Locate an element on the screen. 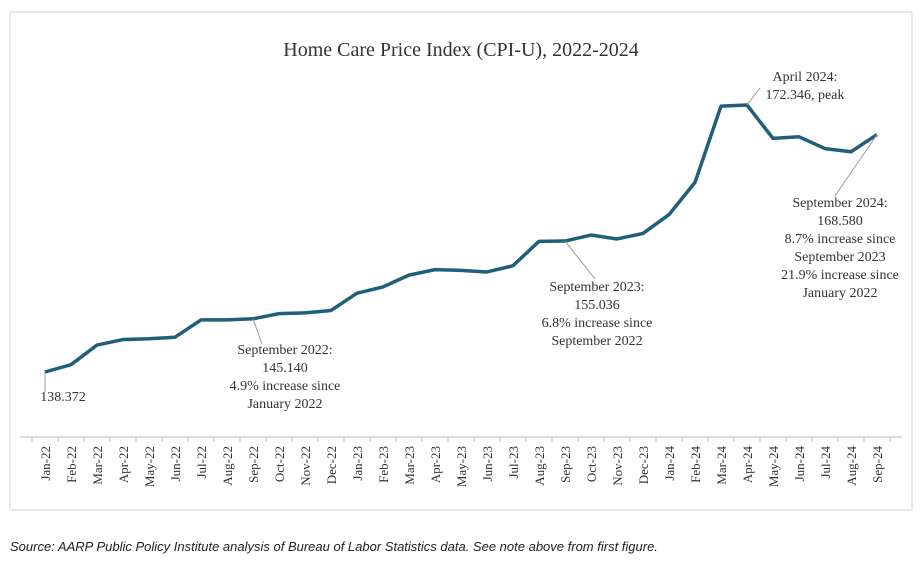  annotation-text: 6.8% increase since is located at coordinates (597, 323).